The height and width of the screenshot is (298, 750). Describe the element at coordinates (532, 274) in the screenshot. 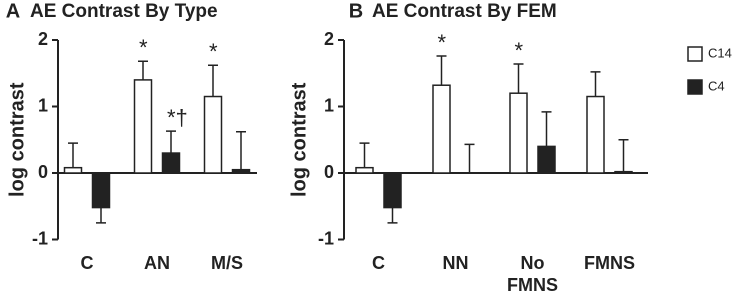

I see `x-tick-label: No FMNS` at that location.